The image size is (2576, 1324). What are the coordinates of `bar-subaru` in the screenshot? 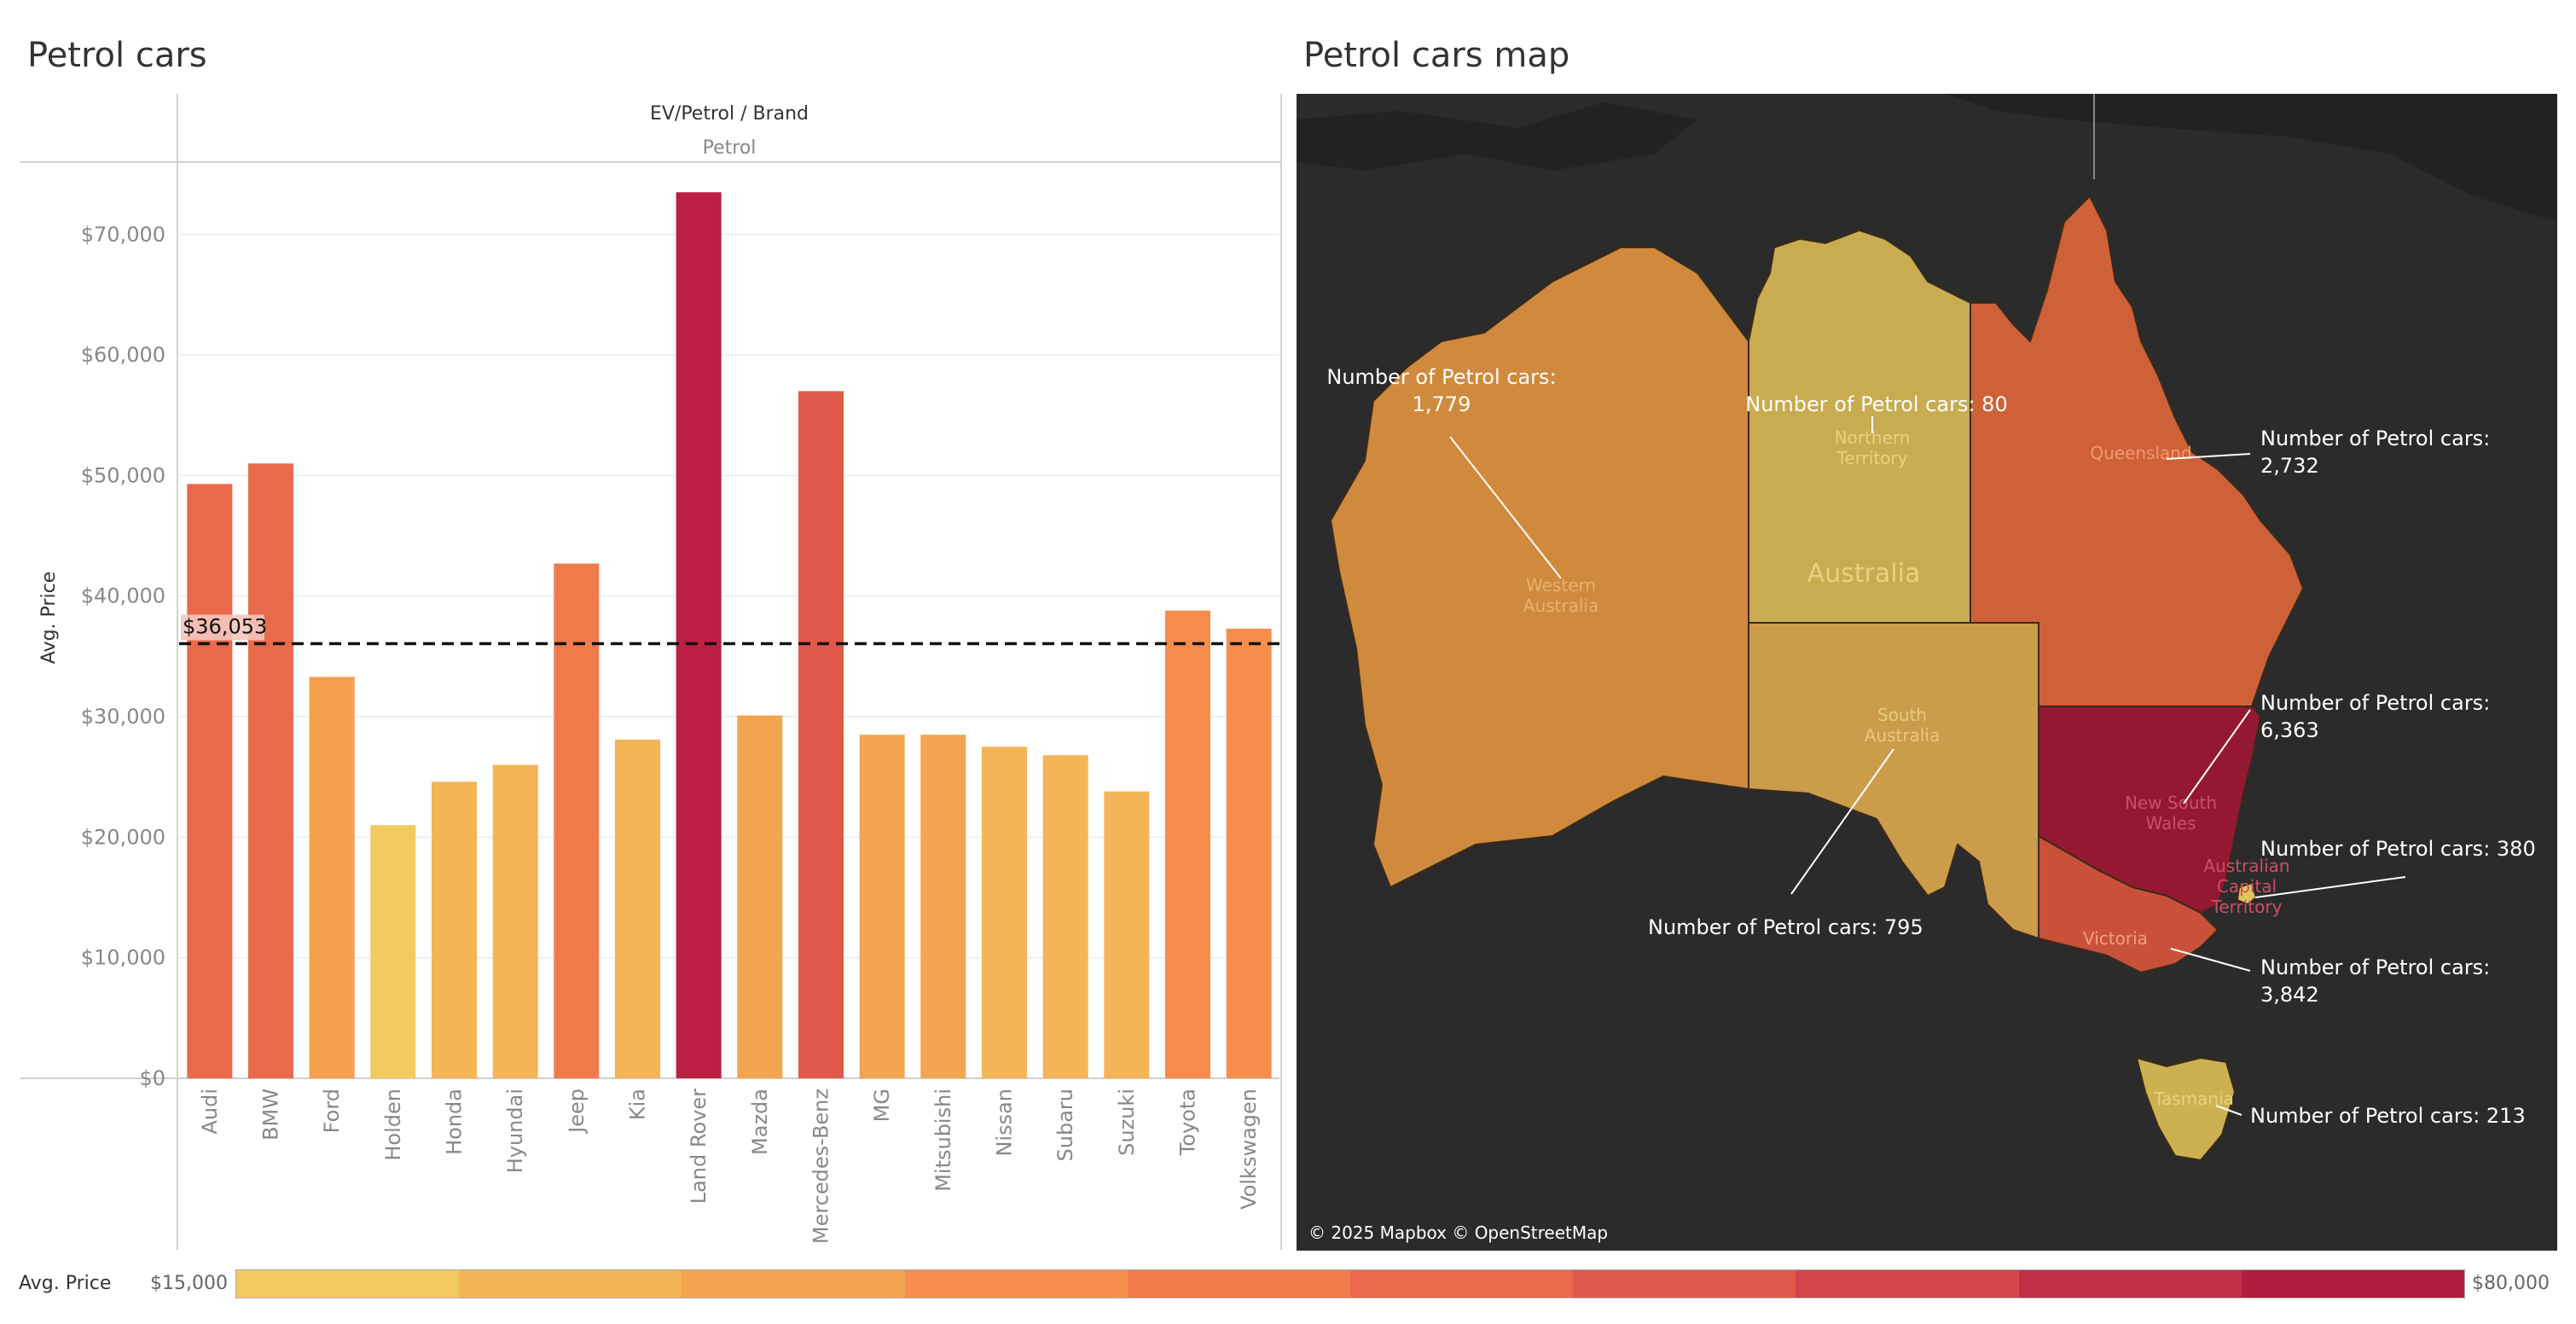 It's located at (1065, 916).